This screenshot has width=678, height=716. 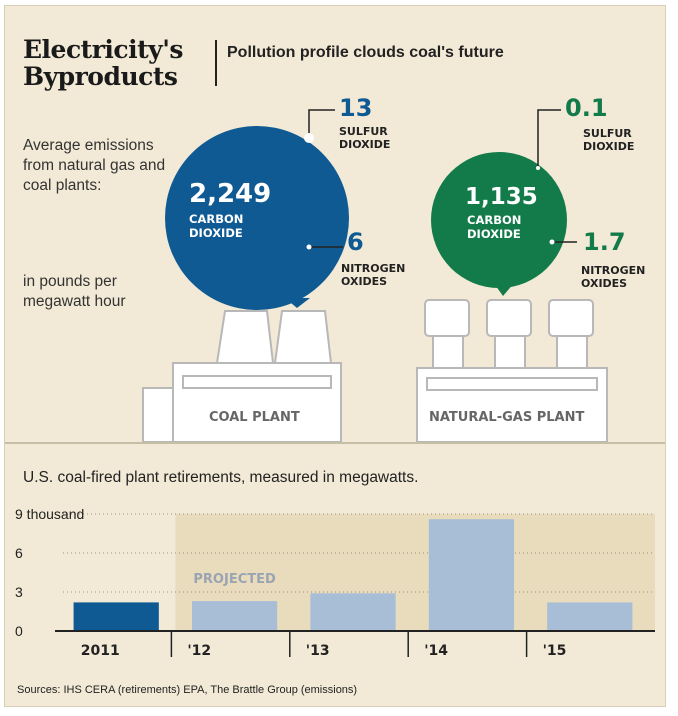 What do you see at coordinates (504, 289) in the screenshot?
I see `gas-bubble-pointer` at bounding box center [504, 289].